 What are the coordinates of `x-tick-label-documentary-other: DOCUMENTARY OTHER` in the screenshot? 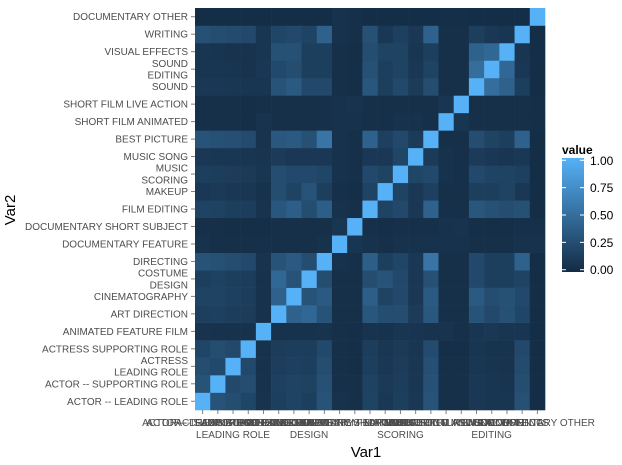 It's located at (537, 423).